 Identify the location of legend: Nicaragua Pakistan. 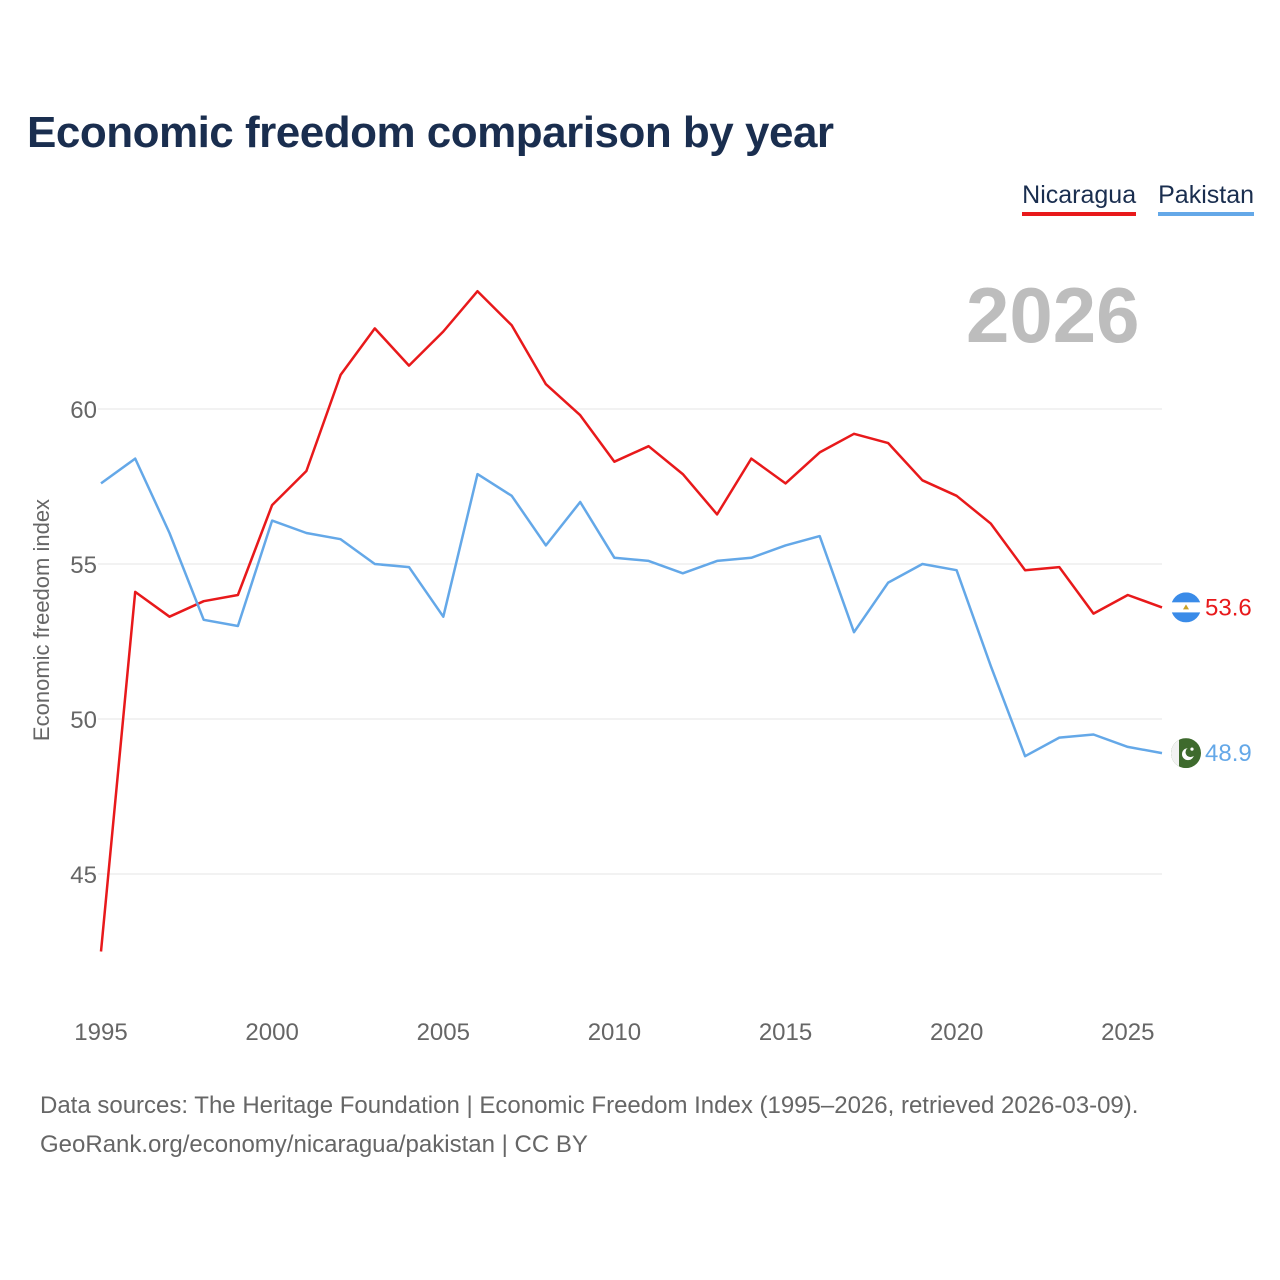
(1138, 198).